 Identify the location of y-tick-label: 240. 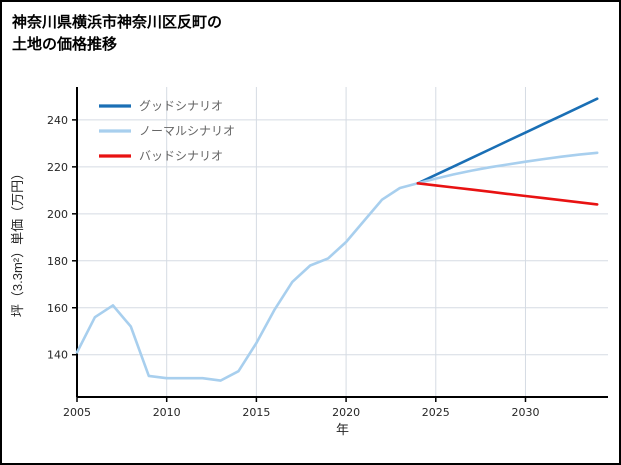
(57, 120).